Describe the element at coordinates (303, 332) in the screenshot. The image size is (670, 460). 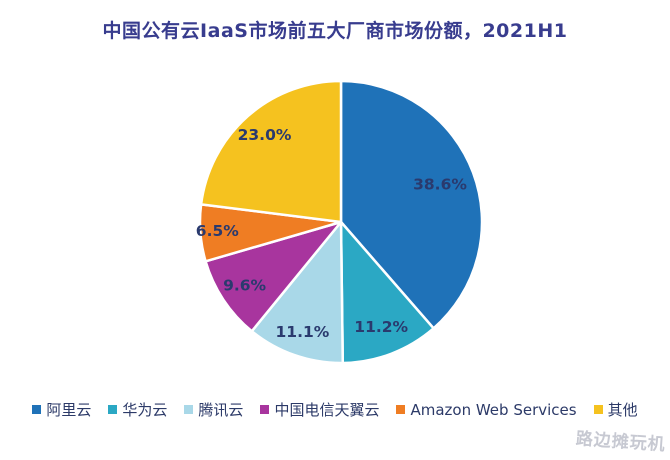
I see `pie-data-label: 11.1%` at that location.